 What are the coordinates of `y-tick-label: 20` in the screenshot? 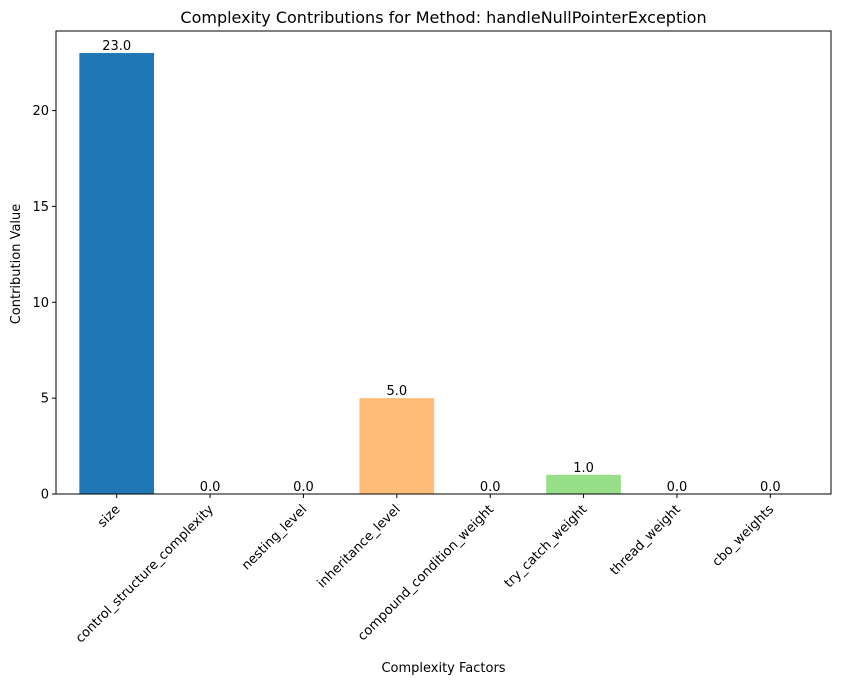 It's located at (40, 111).